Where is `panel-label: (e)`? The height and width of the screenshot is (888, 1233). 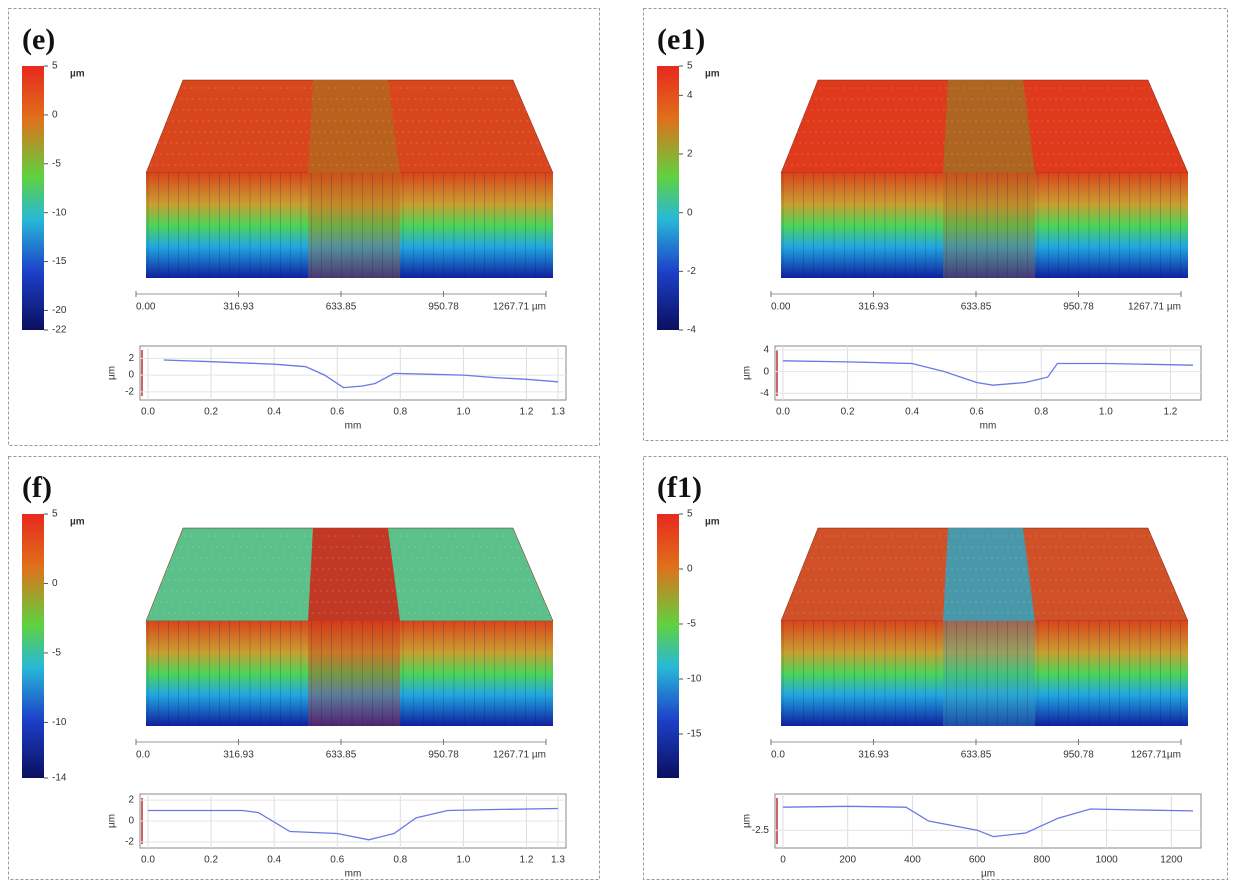 panel-label: (e) is located at coordinates (38, 39).